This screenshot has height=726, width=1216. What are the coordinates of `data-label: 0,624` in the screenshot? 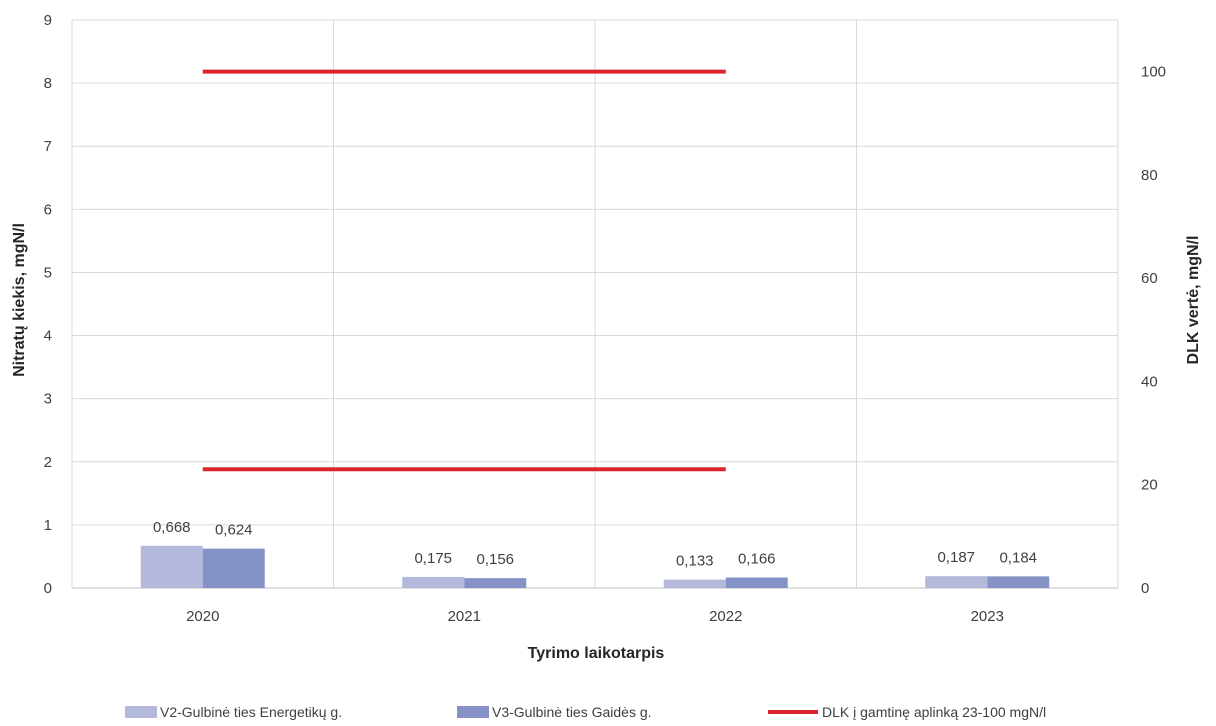 It's located at (234, 530).